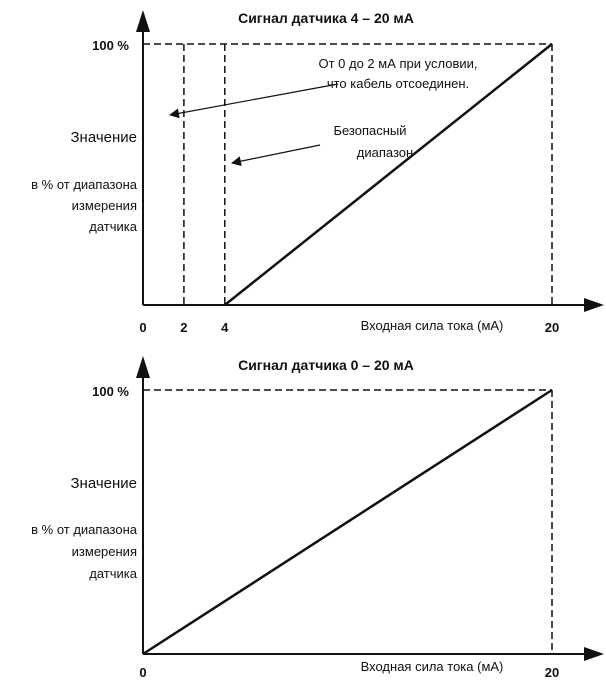 Image resolution: width=606 pixels, height=684 pixels. I want to click on chart1-y-sublabel-3: датчика, so click(113, 226).